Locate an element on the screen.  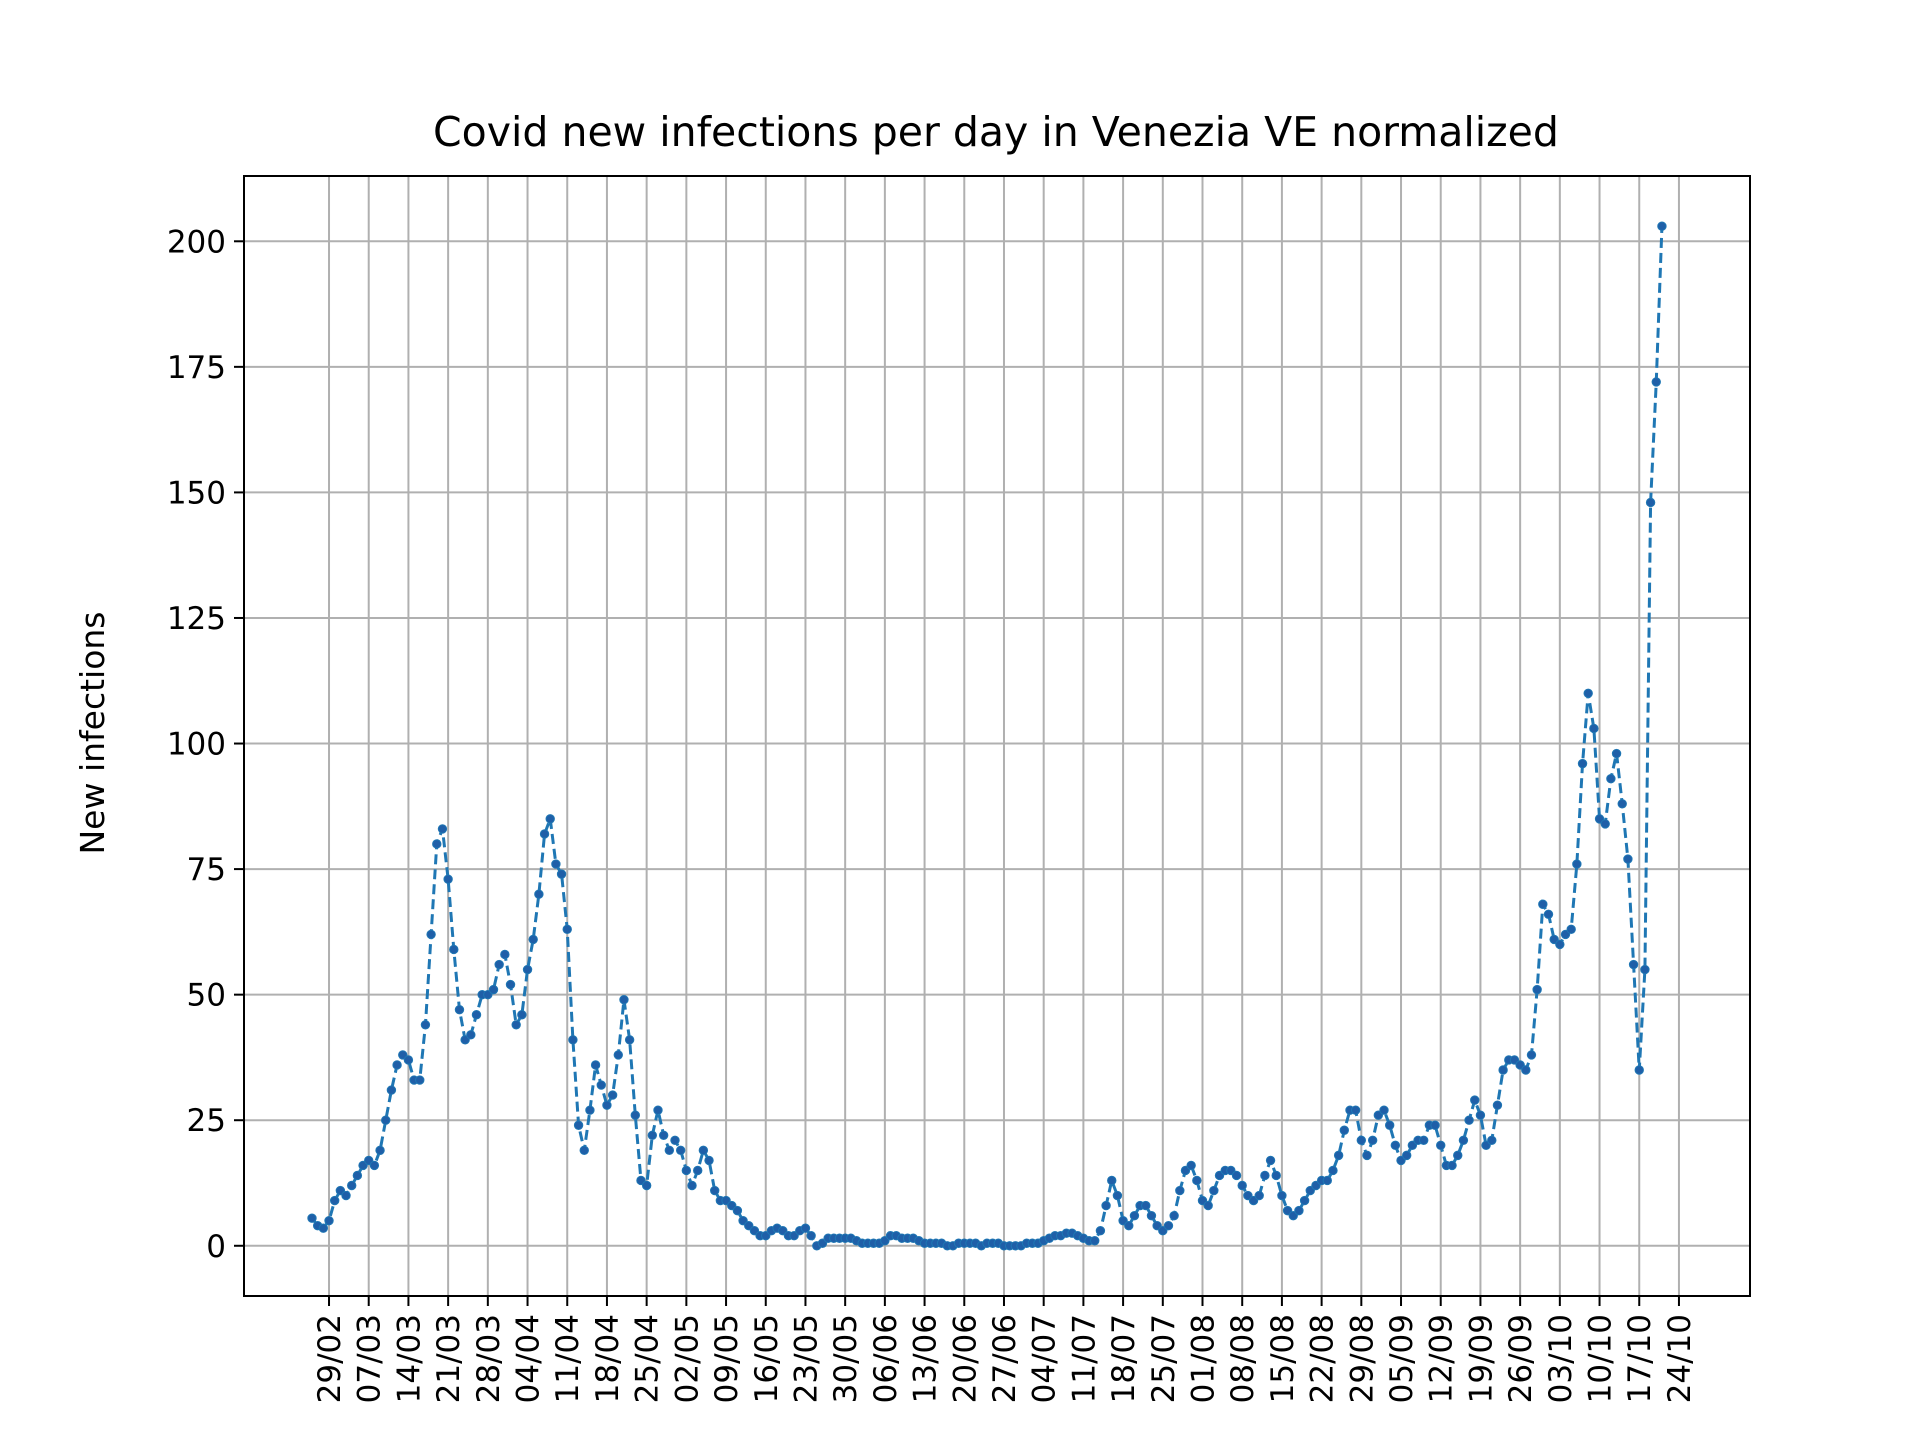
y-tick-label: 0 is located at coordinates (216, 1247).